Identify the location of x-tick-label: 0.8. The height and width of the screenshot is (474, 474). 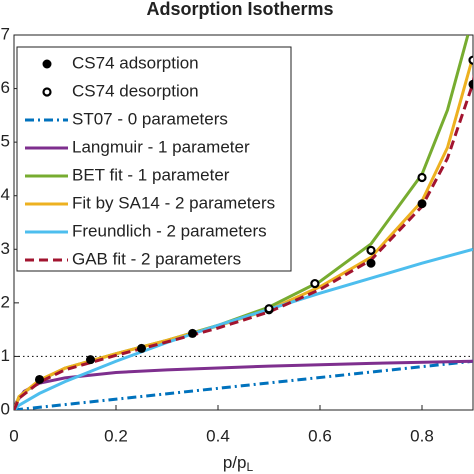
(422, 435).